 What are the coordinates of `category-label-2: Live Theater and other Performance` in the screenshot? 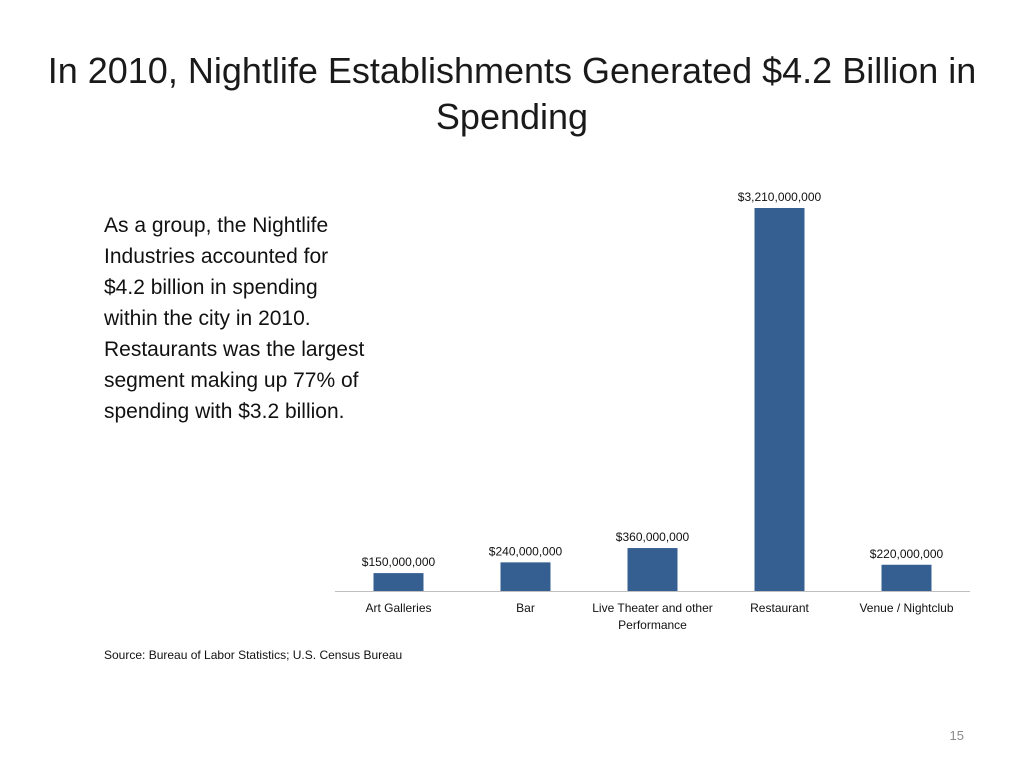 It's located at (652, 616).